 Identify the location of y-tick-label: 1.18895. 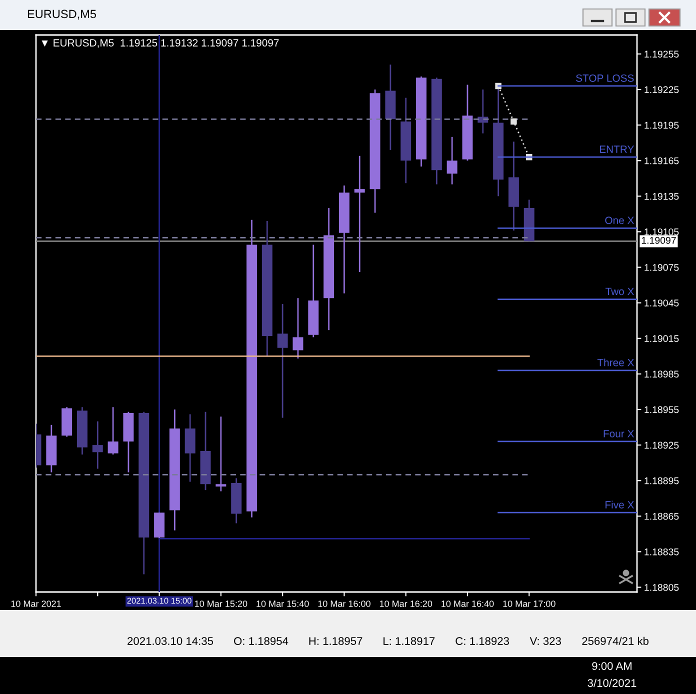
(661, 480).